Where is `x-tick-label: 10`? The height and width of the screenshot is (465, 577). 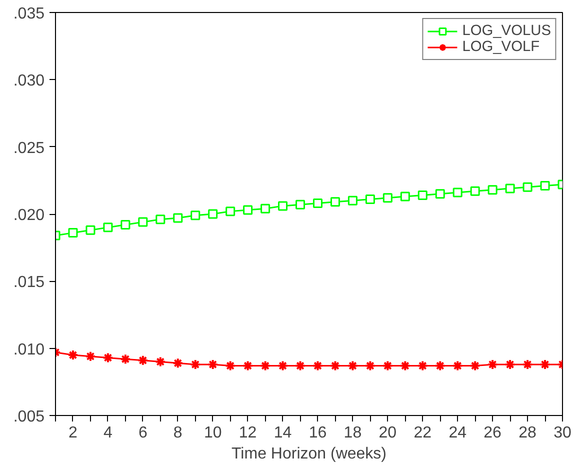 x-tick-label: 10 is located at coordinates (213, 433).